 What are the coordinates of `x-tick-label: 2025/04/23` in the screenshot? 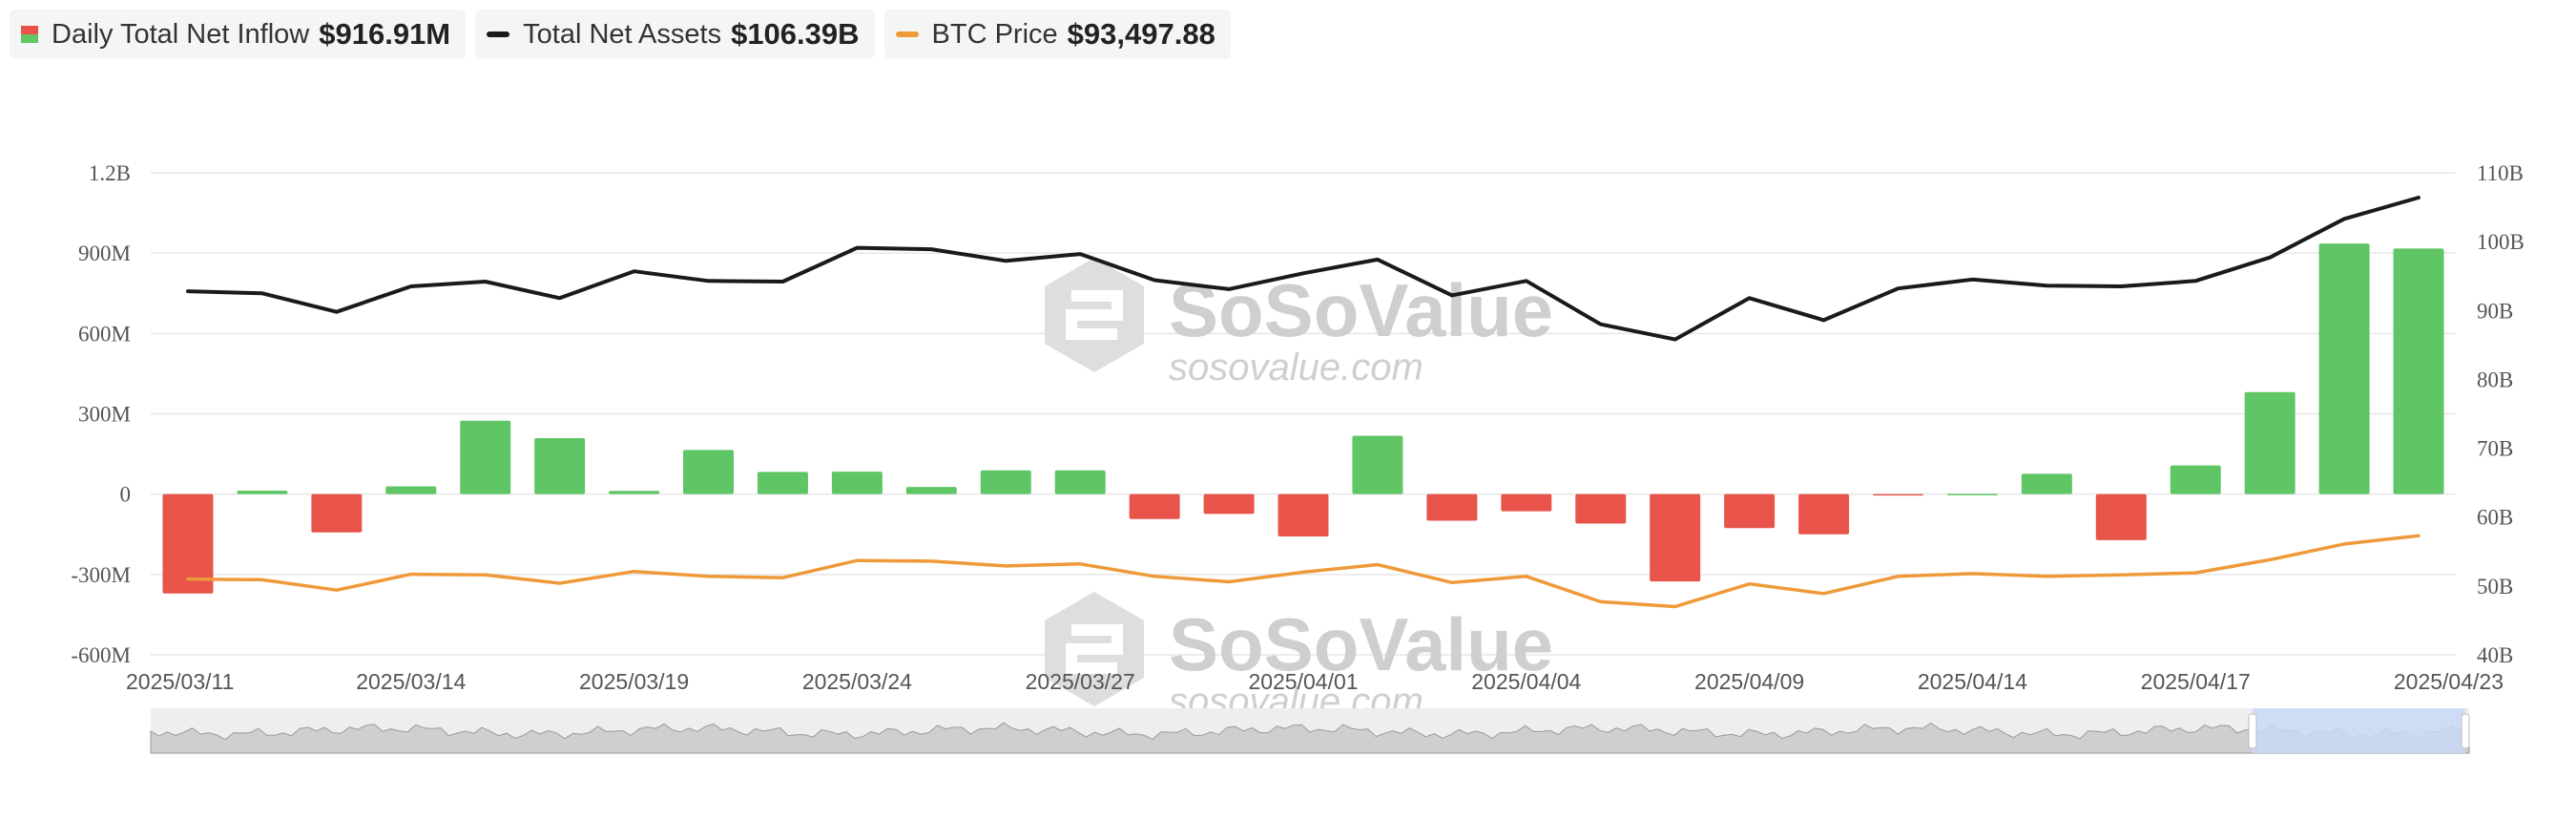 It's located at (2448, 681).